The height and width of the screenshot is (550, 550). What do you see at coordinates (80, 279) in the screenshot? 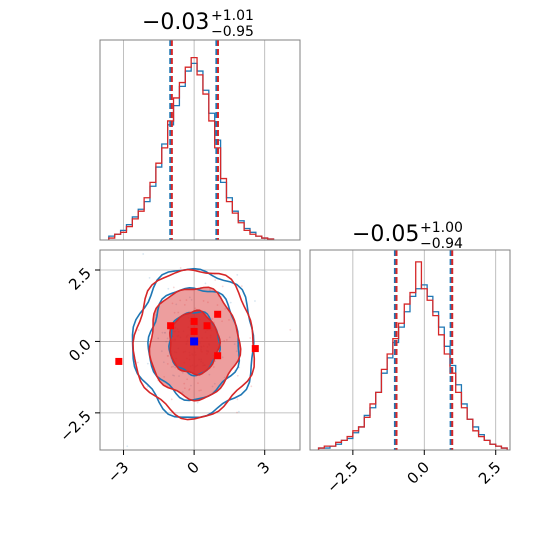
I see `joint-y-tick-label-2: 2.5` at bounding box center [80, 279].